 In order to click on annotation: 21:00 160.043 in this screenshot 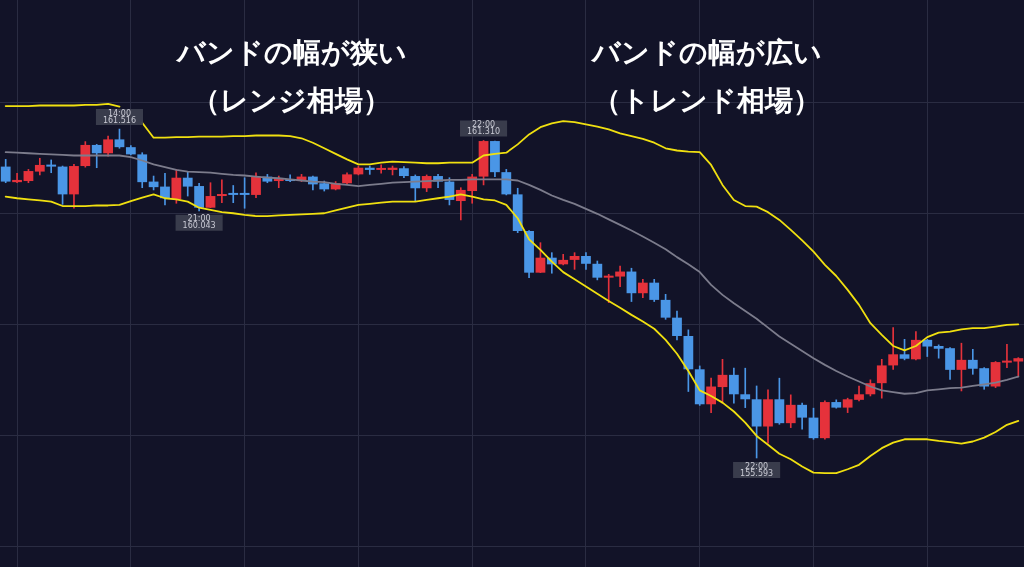, I will do `click(199, 222)`.